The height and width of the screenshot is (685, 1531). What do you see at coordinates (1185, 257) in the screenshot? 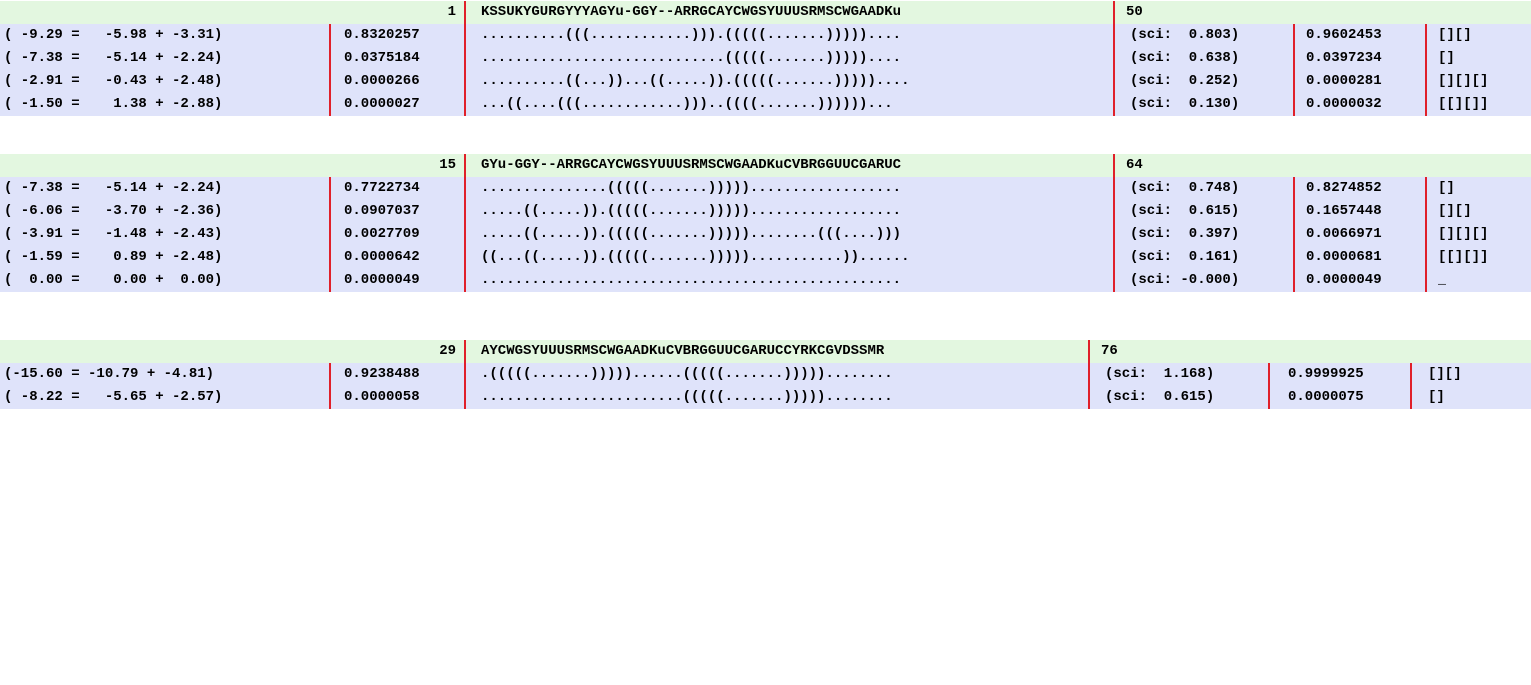
I see `sci-score: (sci: 0.161)` at bounding box center [1185, 257].